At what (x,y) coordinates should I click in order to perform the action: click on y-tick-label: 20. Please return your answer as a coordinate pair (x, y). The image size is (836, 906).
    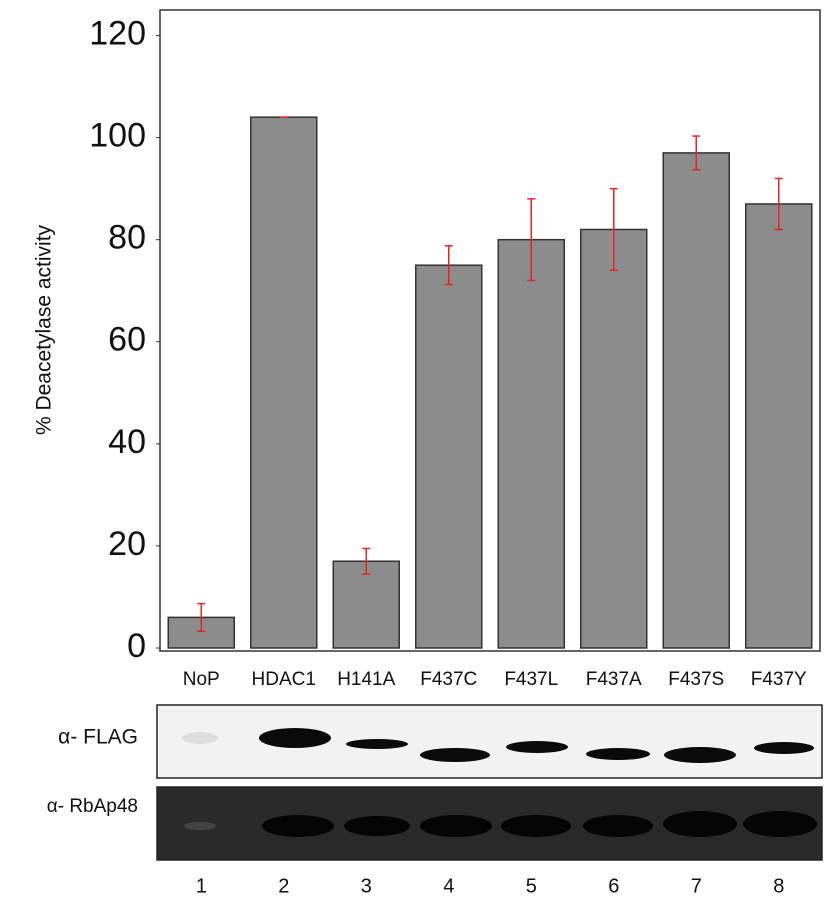
    Looking at the image, I should click on (127, 544).